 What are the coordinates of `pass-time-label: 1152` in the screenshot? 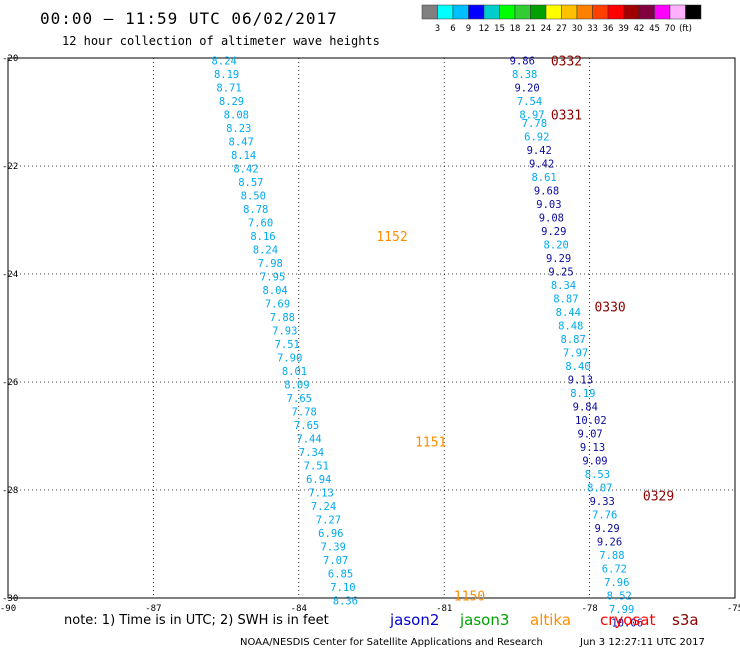 It's located at (391, 237).